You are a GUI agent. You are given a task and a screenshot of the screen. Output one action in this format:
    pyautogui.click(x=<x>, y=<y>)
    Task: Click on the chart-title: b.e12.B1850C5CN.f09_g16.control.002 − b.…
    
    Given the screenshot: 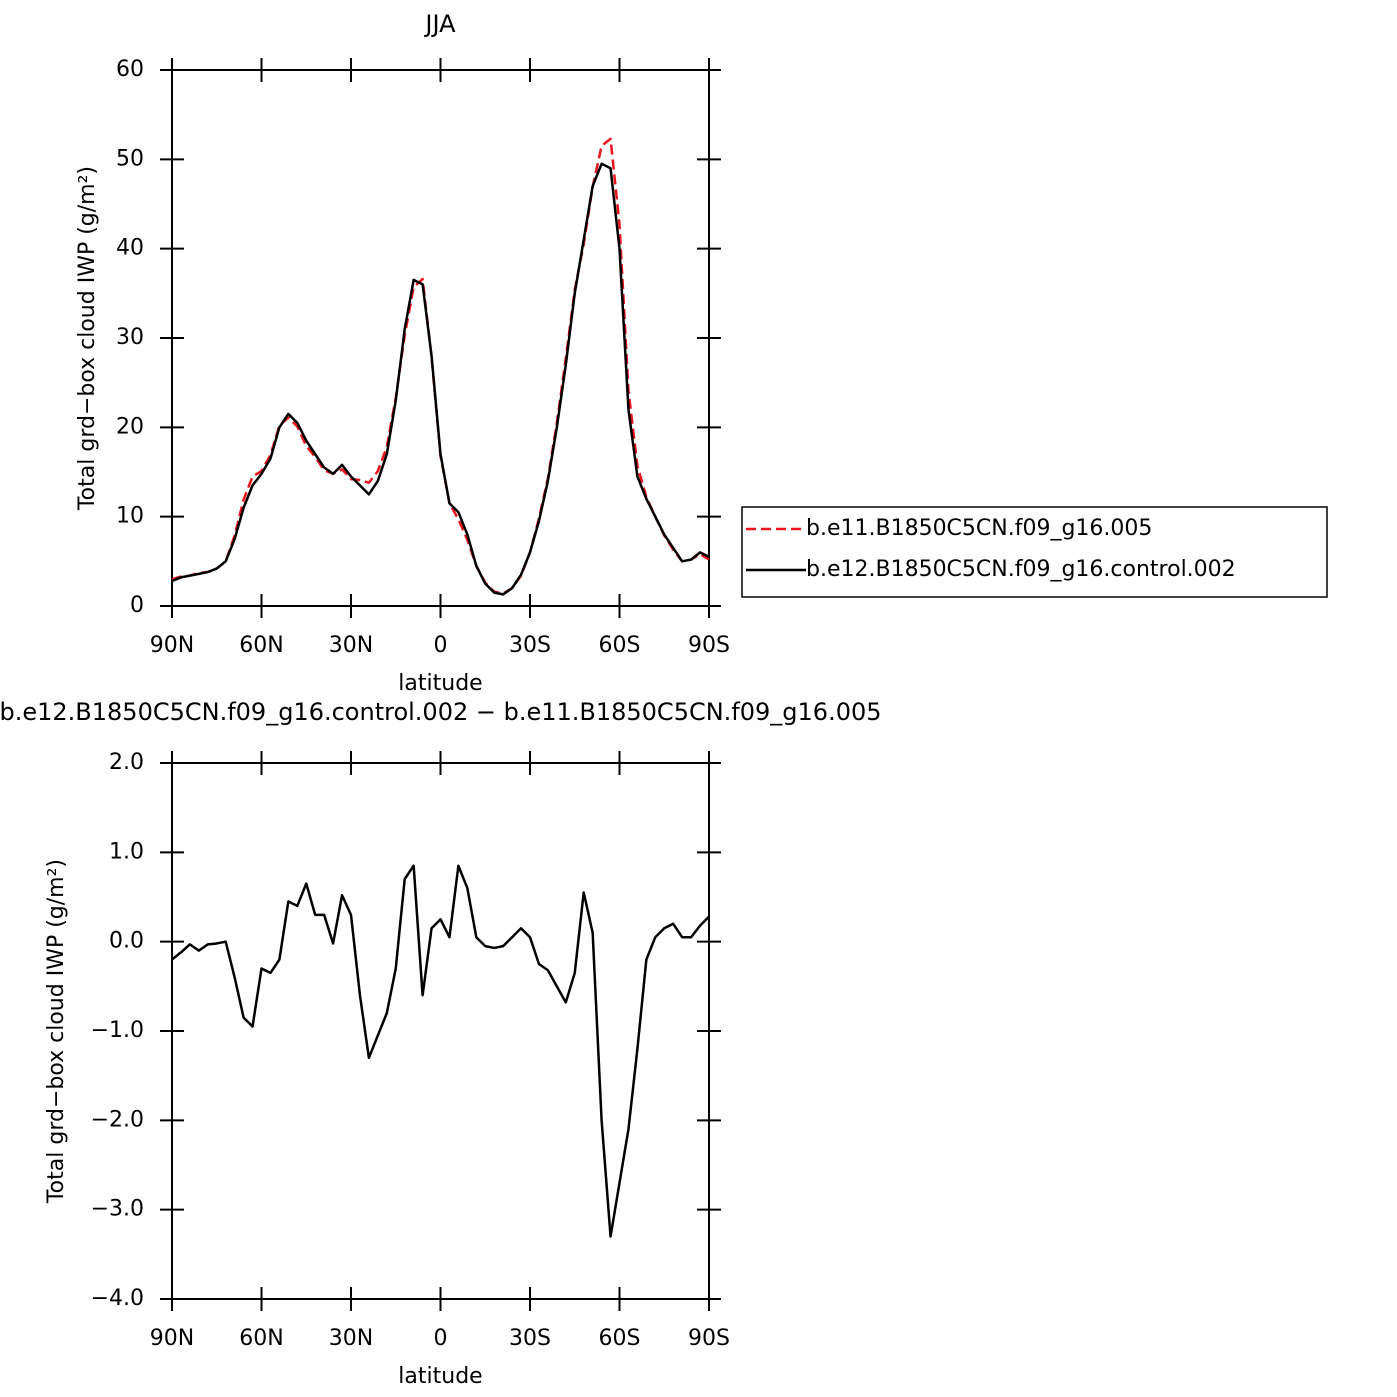 What is the action you would take?
    pyautogui.click(x=441, y=712)
    